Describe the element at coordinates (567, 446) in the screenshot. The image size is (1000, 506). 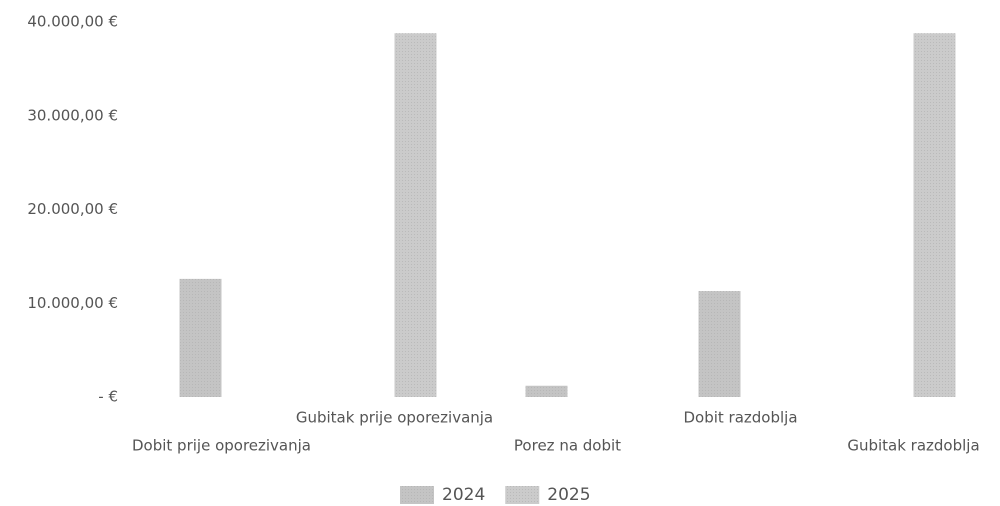
I see `x-tick-label: Porez na dobit` at that location.